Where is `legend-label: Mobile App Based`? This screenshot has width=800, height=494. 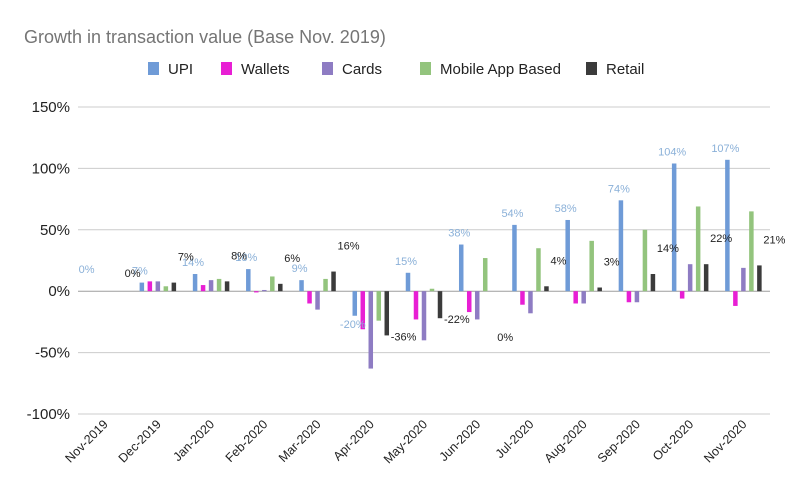
legend-label: Mobile App Based is located at coordinates (500, 69).